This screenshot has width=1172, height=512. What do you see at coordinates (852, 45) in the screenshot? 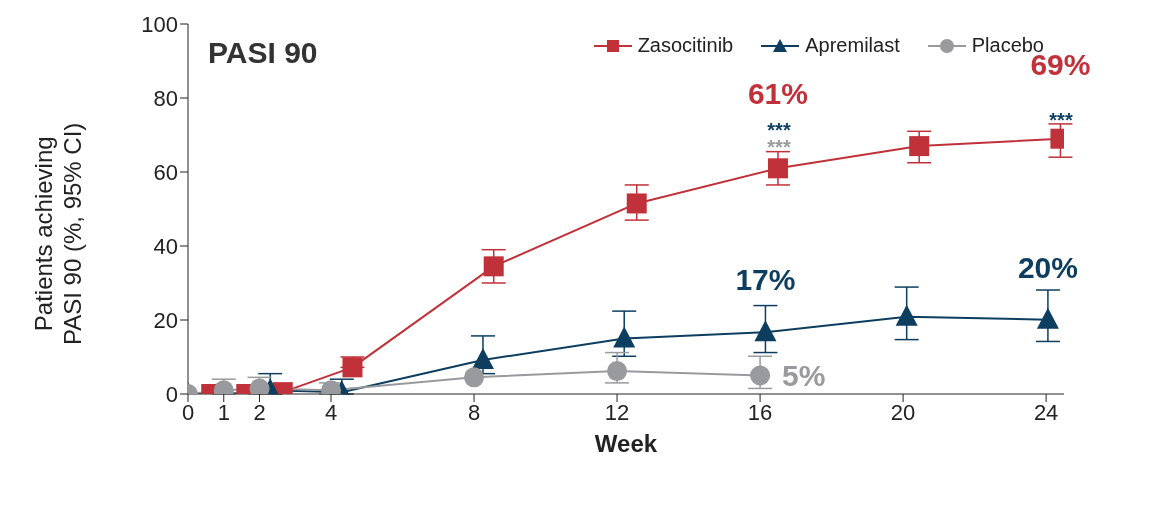
I see `legend-label: Apremilast` at bounding box center [852, 45].